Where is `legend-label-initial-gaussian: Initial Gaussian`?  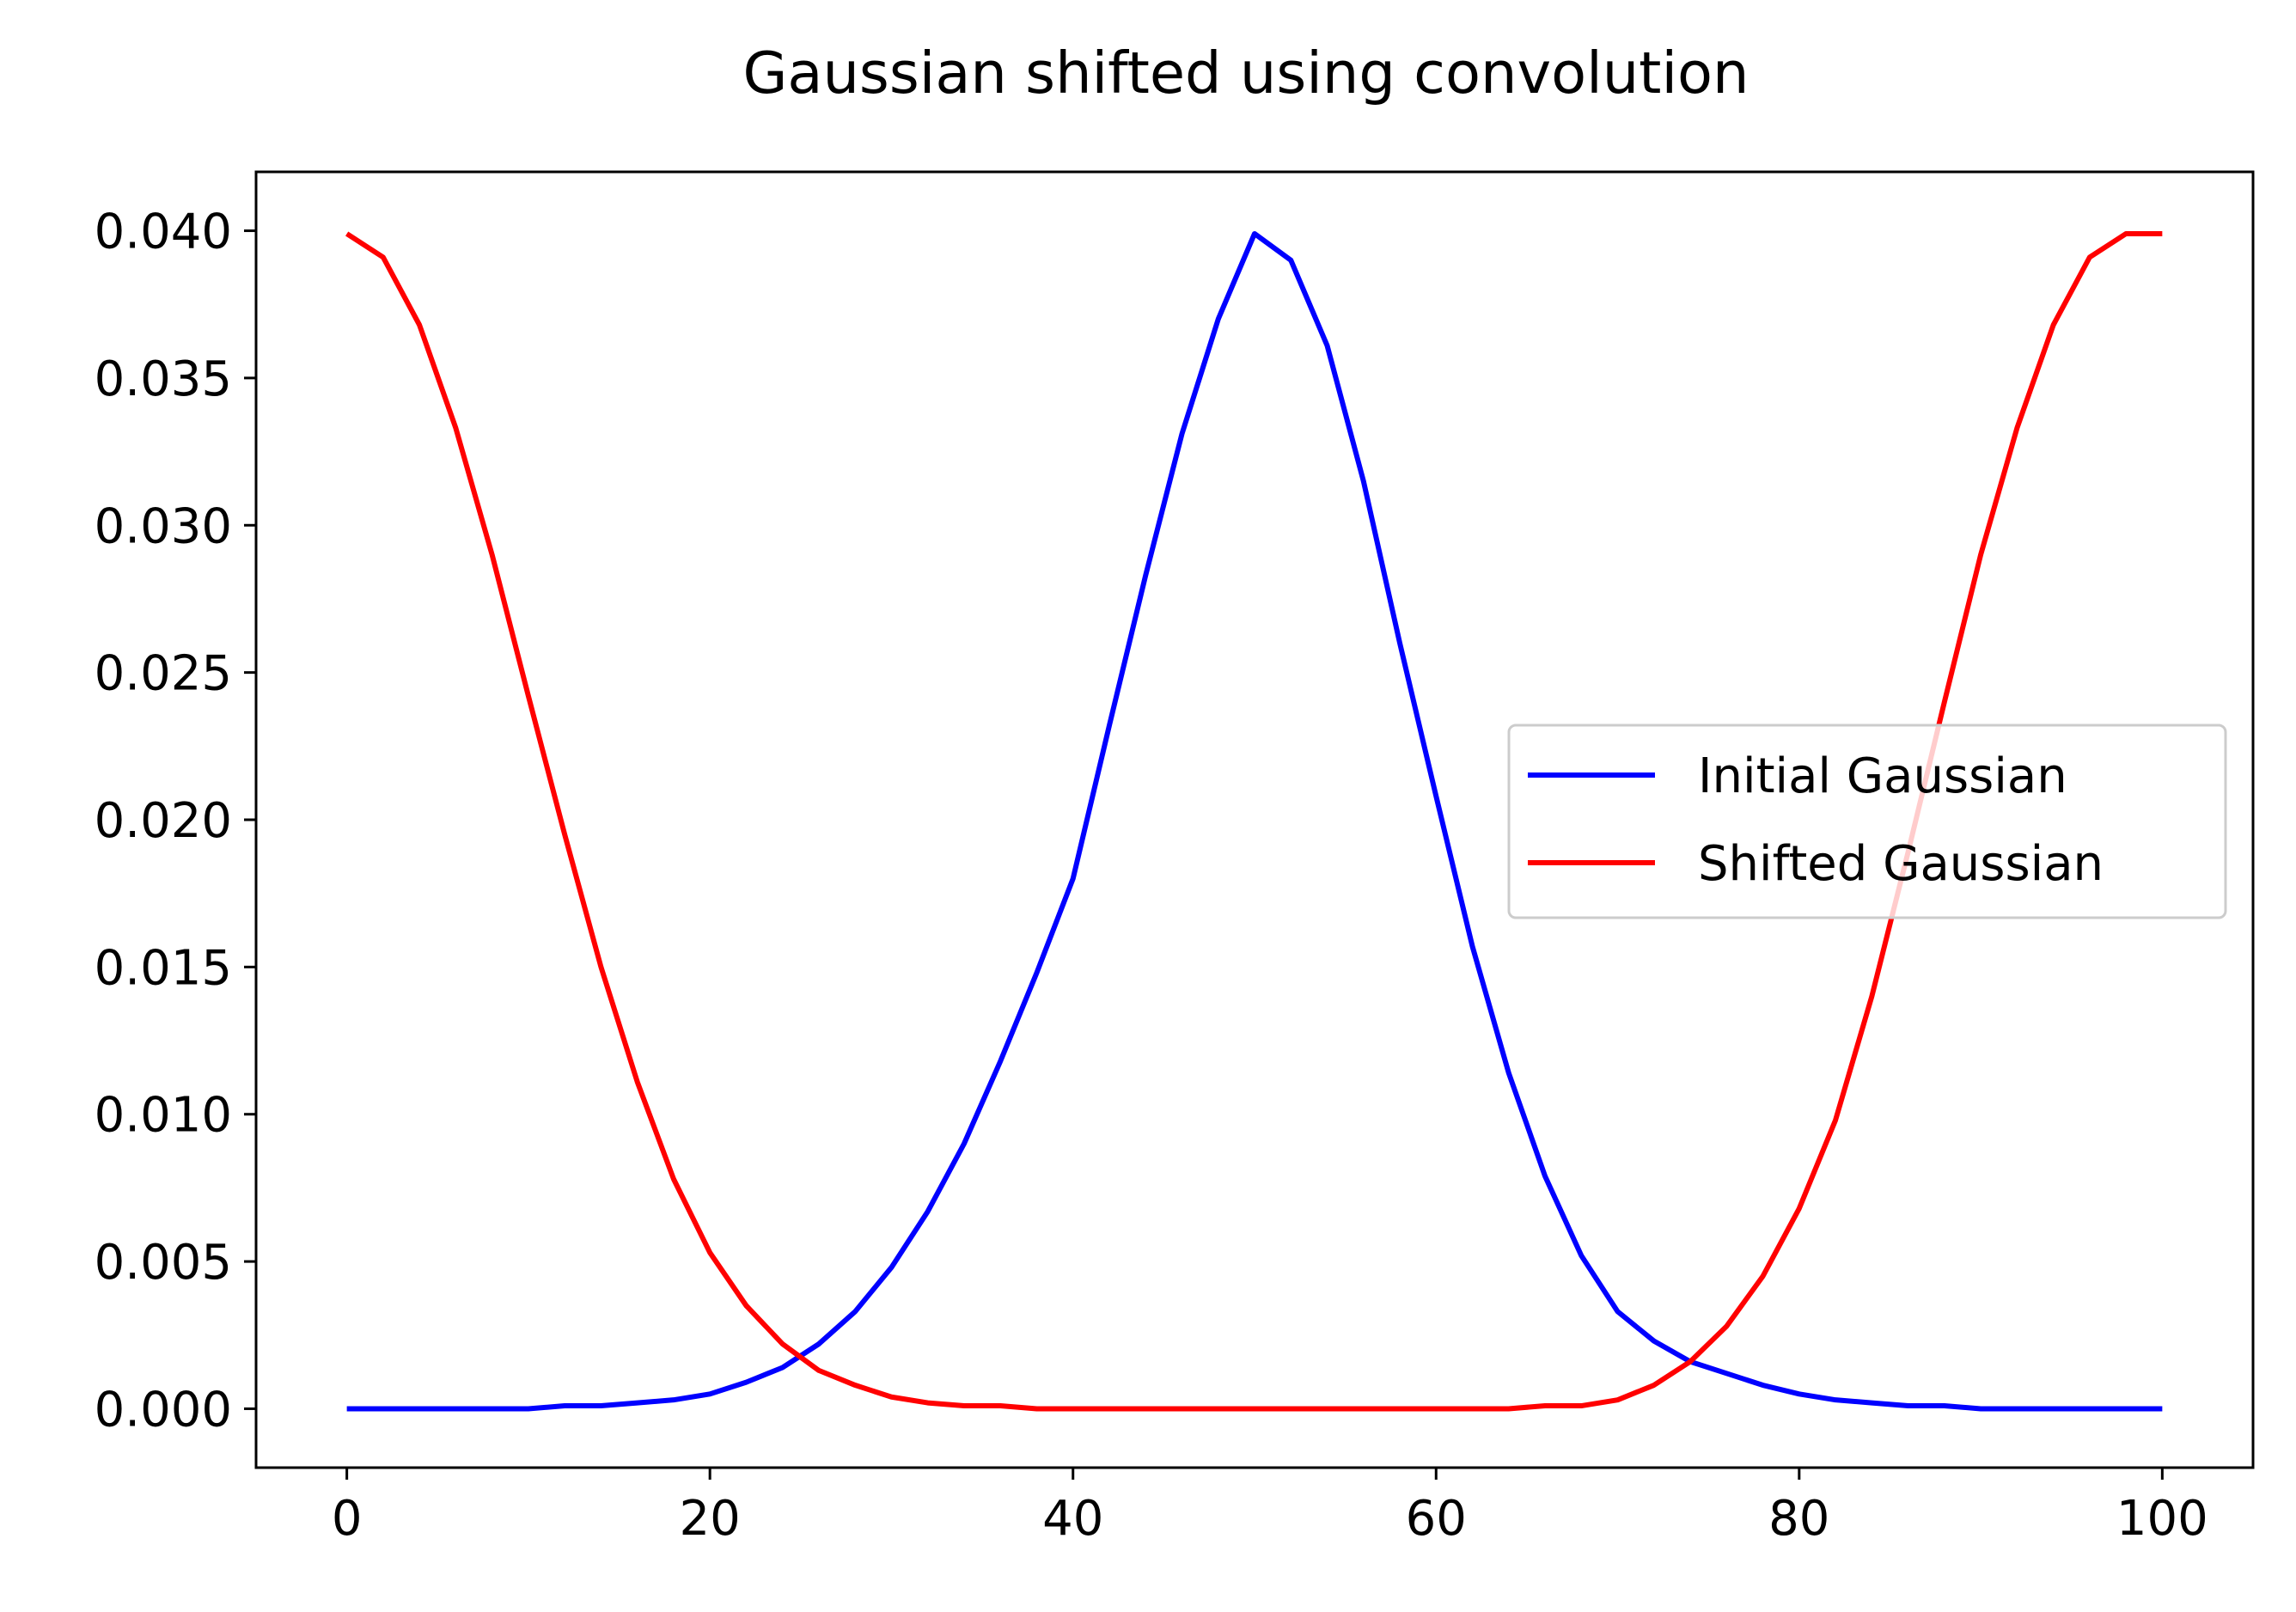 legend-label-initial-gaussian: Initial Gaussian is located at coordinates (1882, 776).